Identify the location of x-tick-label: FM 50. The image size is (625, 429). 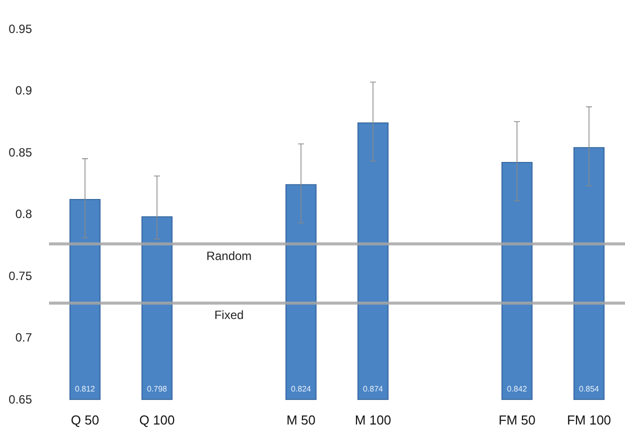
(517, 420).